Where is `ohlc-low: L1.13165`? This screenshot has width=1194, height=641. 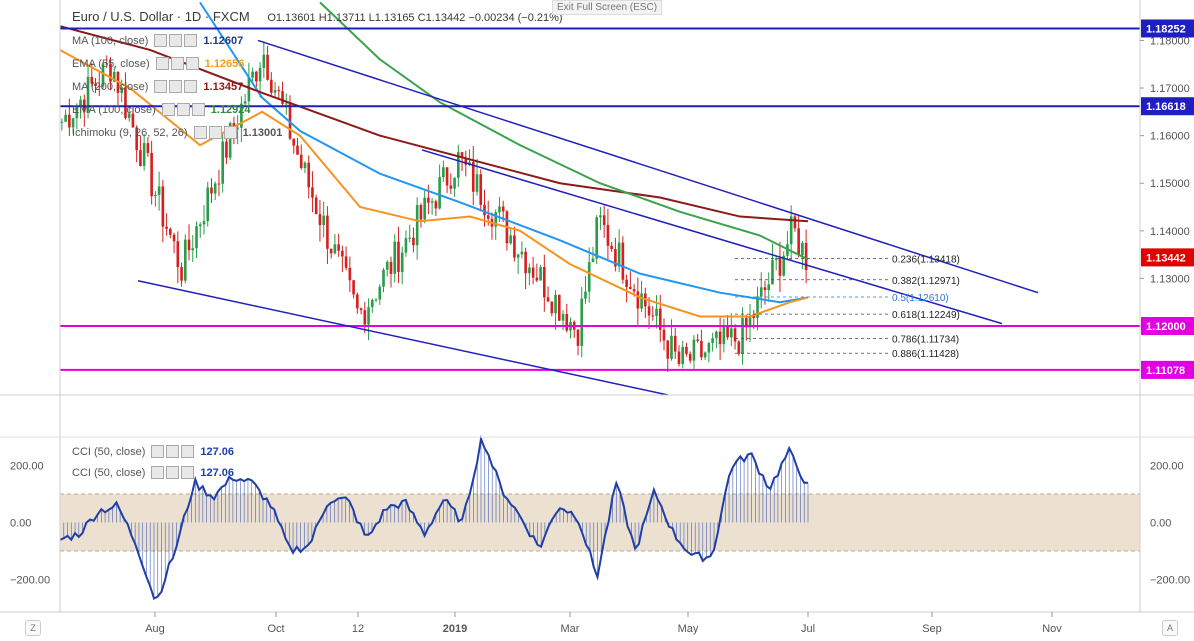
ohlc-low: L1.13165 is located at coordinates (391, 18).